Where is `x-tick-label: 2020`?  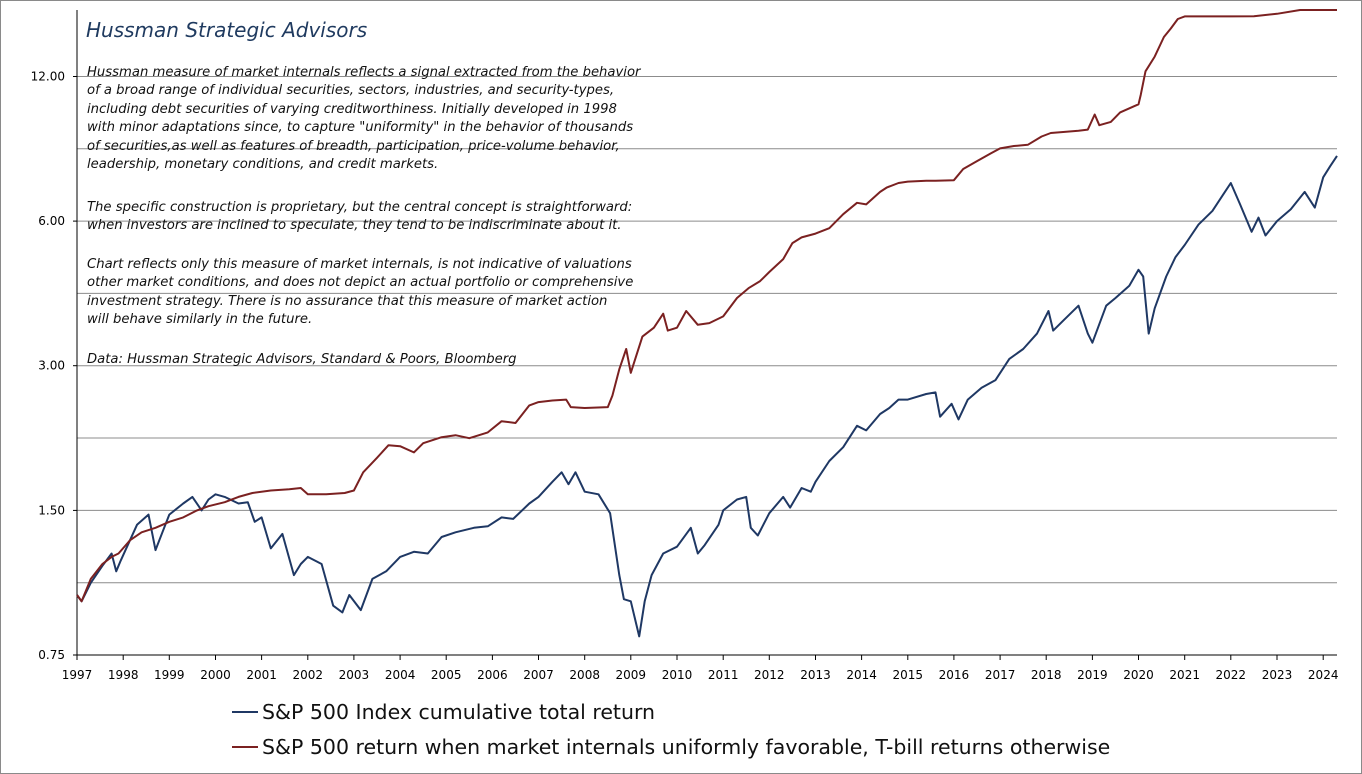 x-tick-label: 2020 is located at coordinates (1138, 675).